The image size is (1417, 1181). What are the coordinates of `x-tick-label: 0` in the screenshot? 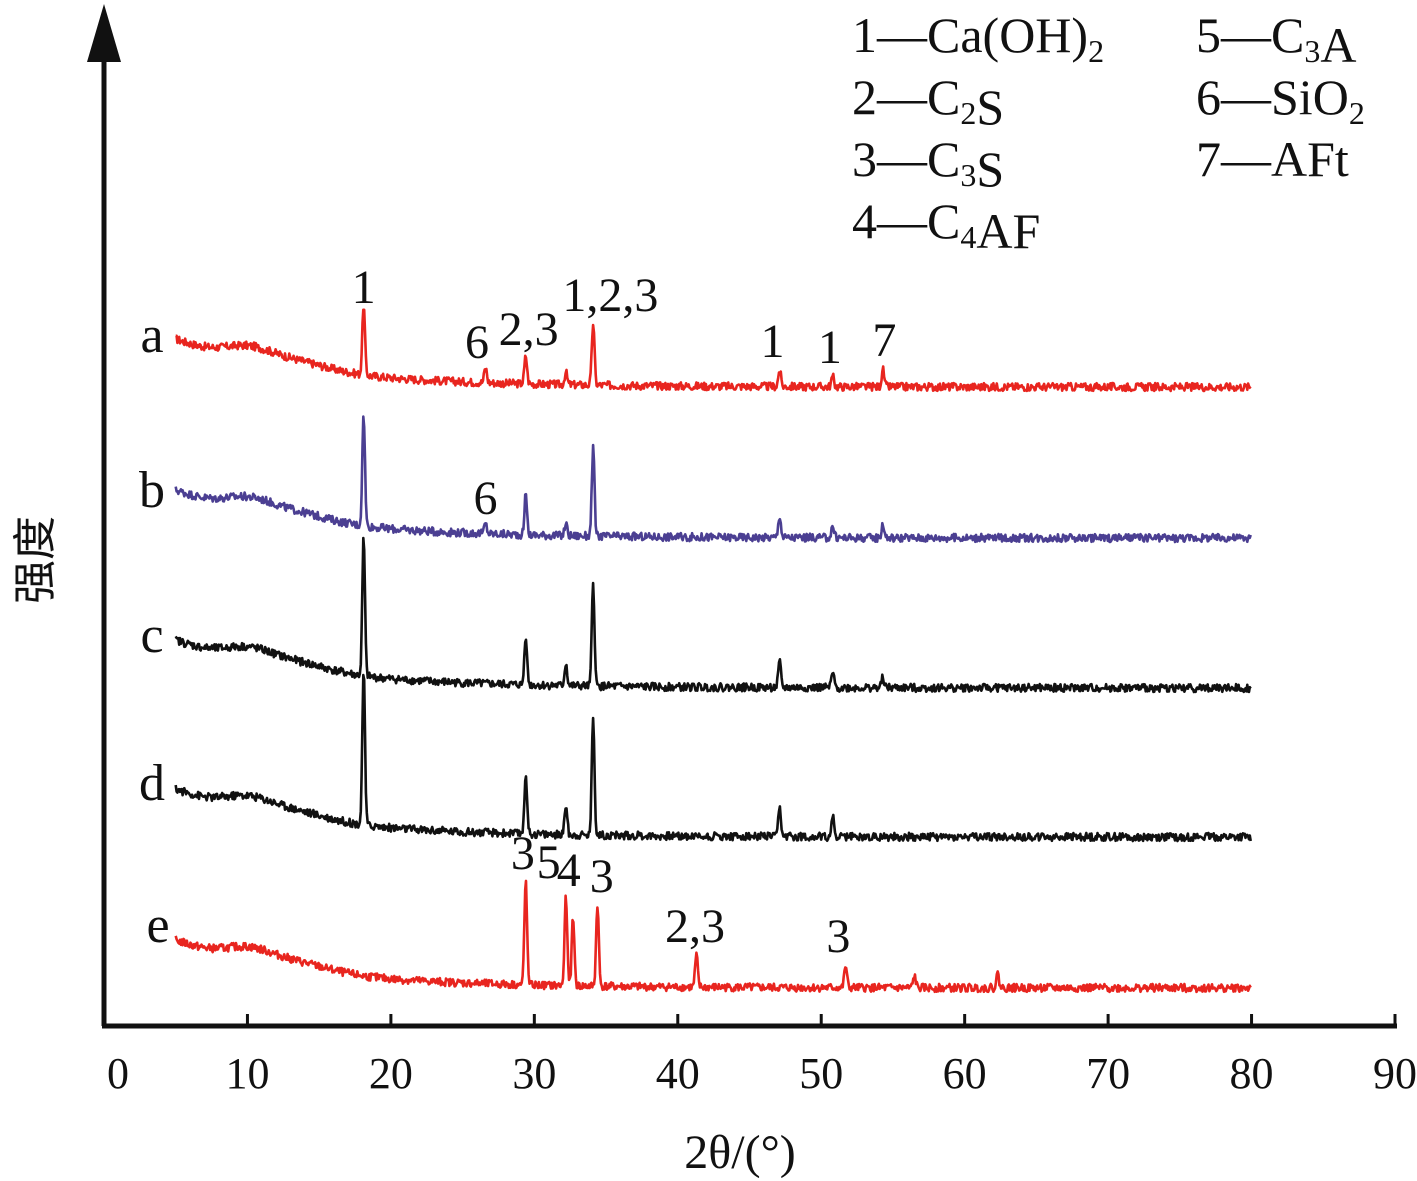 It's located at (118, 1073).